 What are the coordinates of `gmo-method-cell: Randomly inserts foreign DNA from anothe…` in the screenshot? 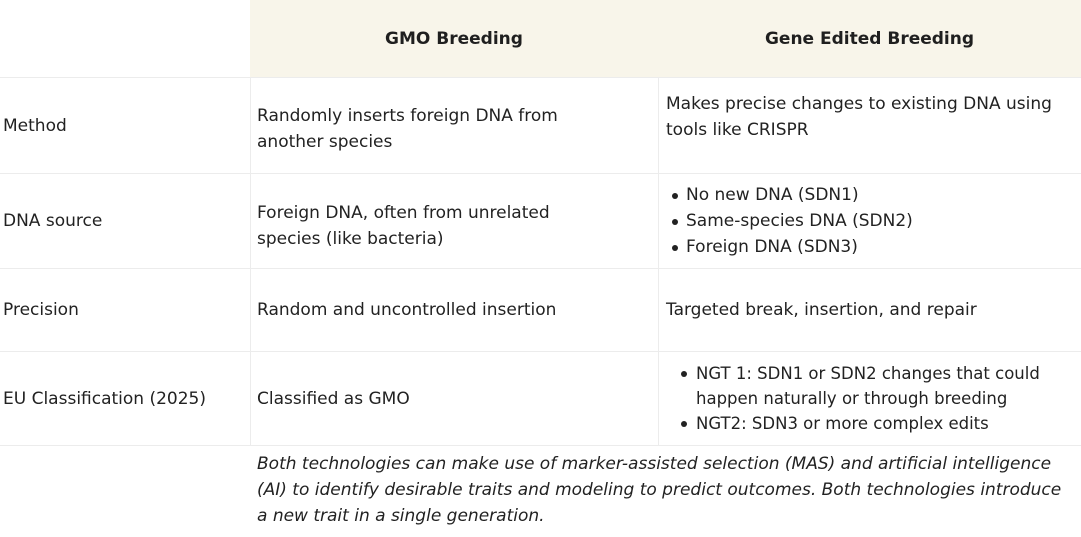 It's located at (407, 128).